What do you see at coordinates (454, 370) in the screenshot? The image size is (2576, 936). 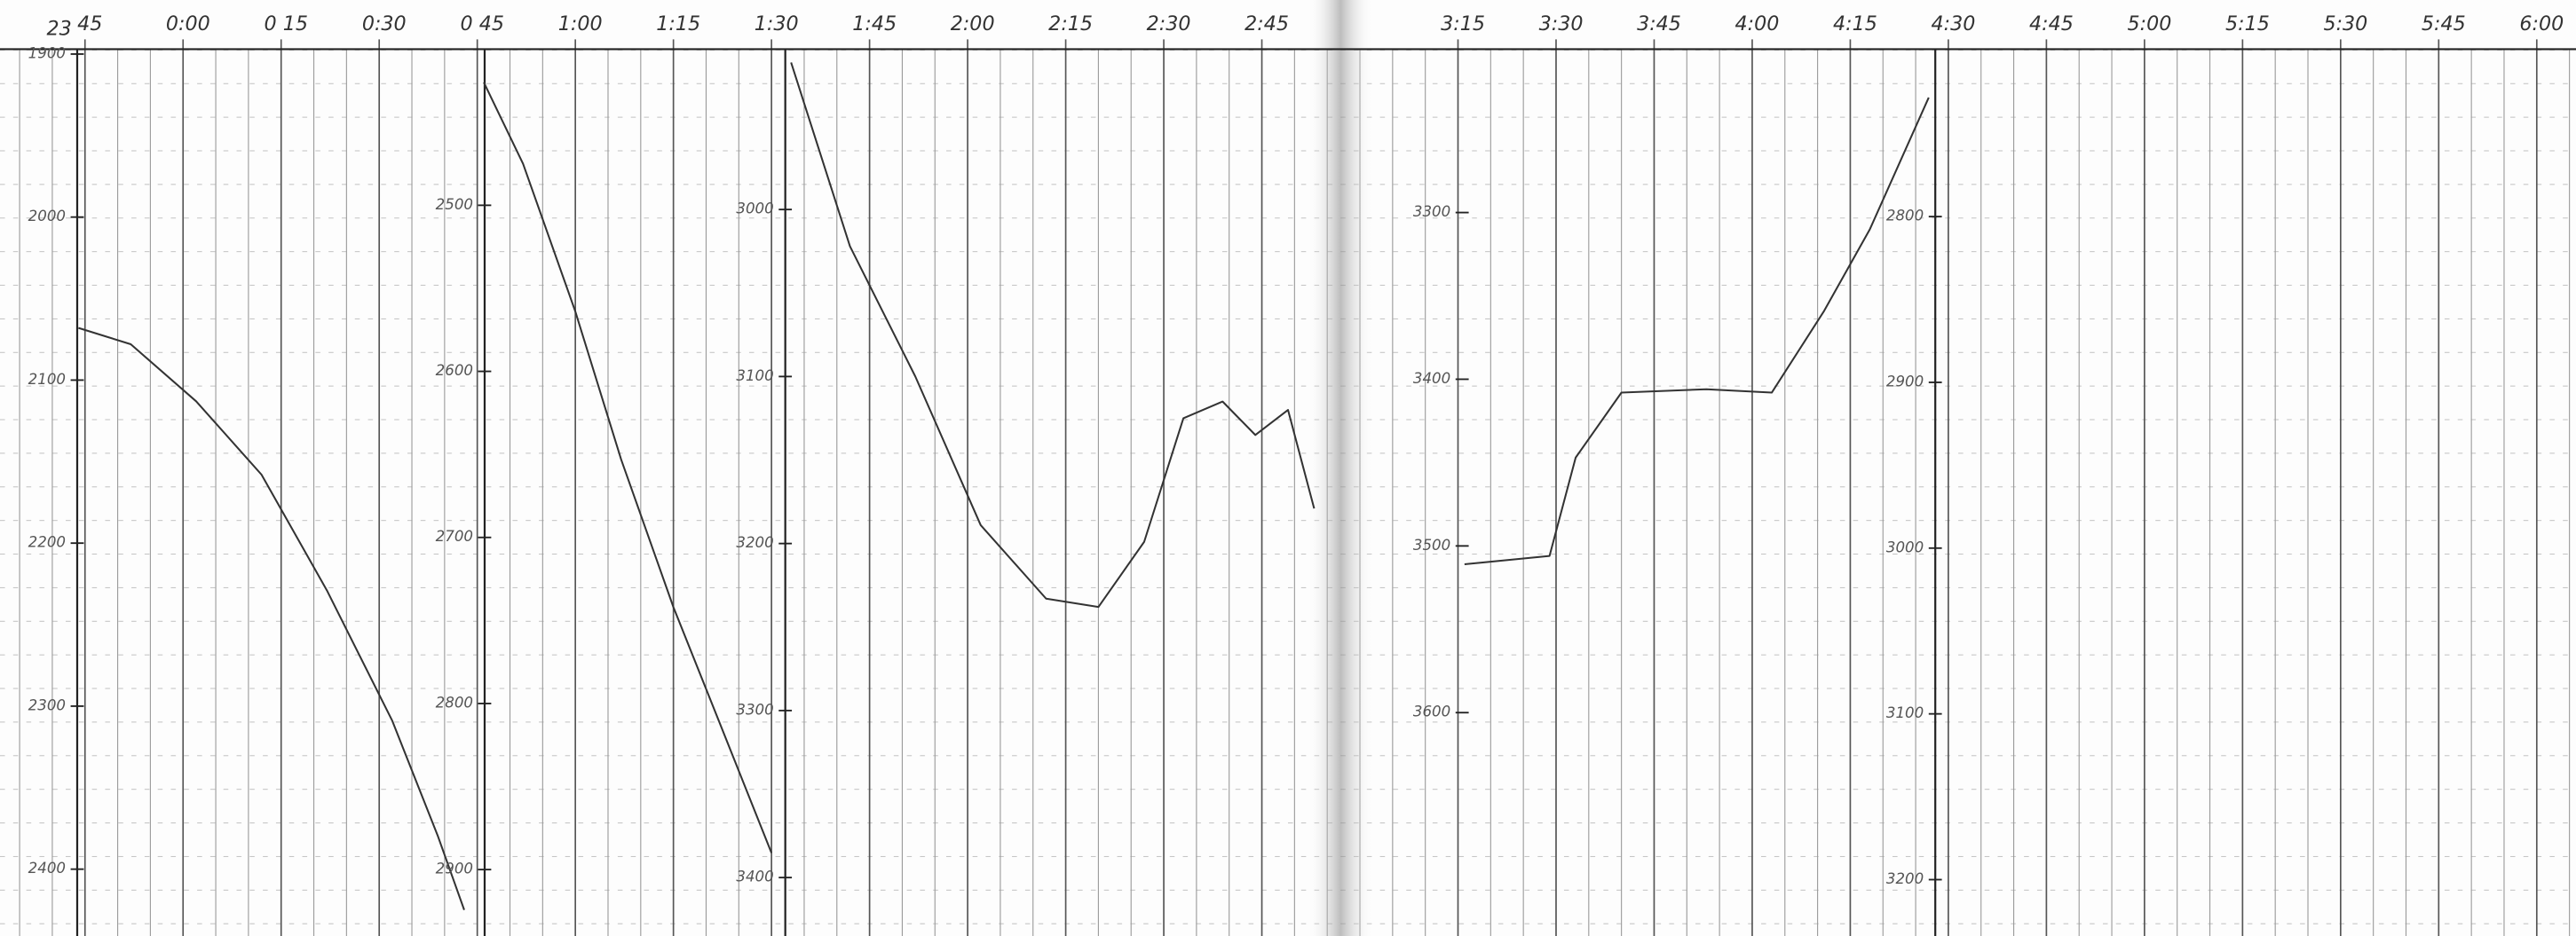 I see `y-tick-label: 2600` at bounding box center [454, 370].